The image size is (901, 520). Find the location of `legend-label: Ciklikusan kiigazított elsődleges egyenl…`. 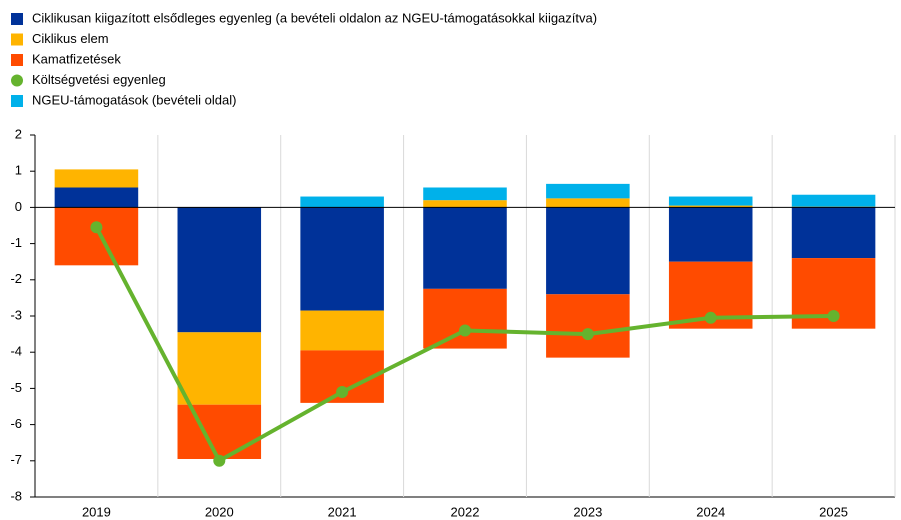

legend-label: Ciklikusan kiigazított elsődleges egyenl… is located at coordinates (314, 17).